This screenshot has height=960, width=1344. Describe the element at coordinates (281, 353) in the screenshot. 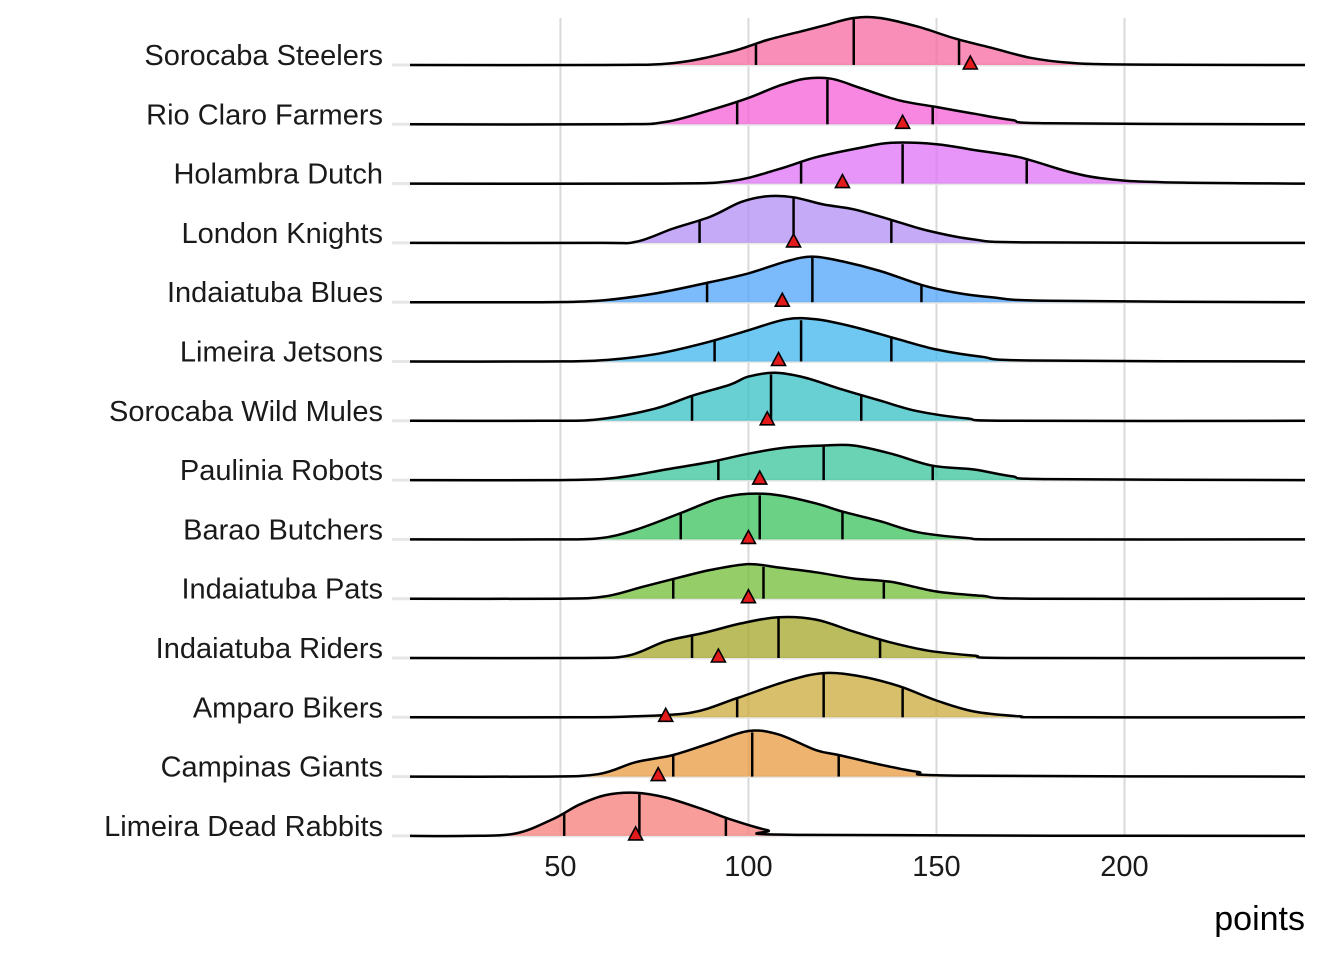

I see `team-label: Limeira Jetsons` at that location.